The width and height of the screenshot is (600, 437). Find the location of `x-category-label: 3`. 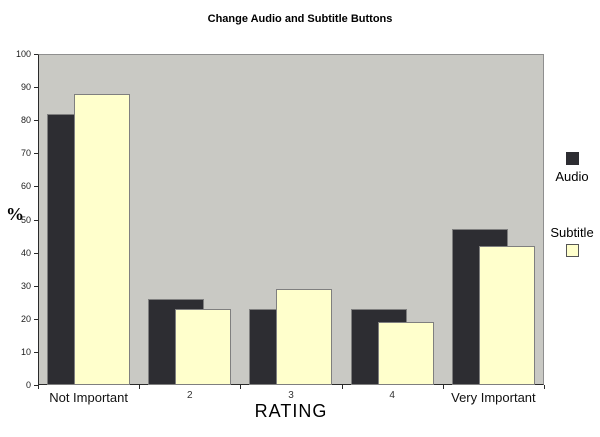

x-category-label: 3 is located at coordinates (291, 395).